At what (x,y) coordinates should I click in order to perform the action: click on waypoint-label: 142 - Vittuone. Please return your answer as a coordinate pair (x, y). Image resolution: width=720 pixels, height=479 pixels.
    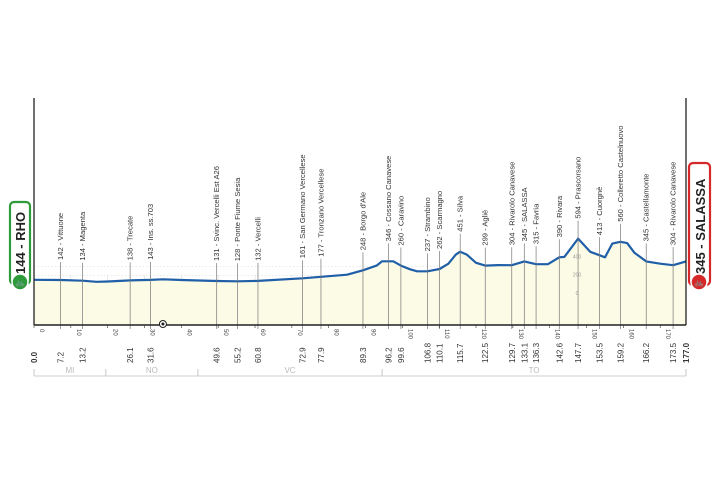
    Looking at the image, I should click on (60, 236).